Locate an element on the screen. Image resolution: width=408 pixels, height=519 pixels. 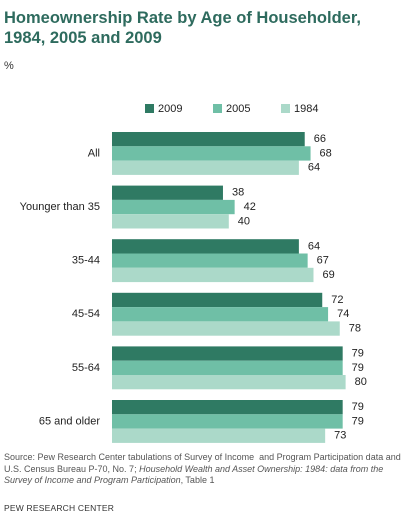
value-label: 42 is located at coordinates (250, 207).